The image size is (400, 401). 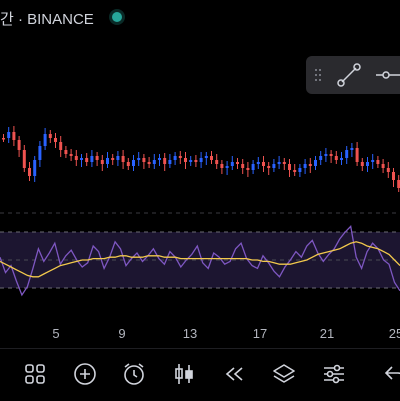 I want to click on x-tick: 9, so click(x=122, y=333).